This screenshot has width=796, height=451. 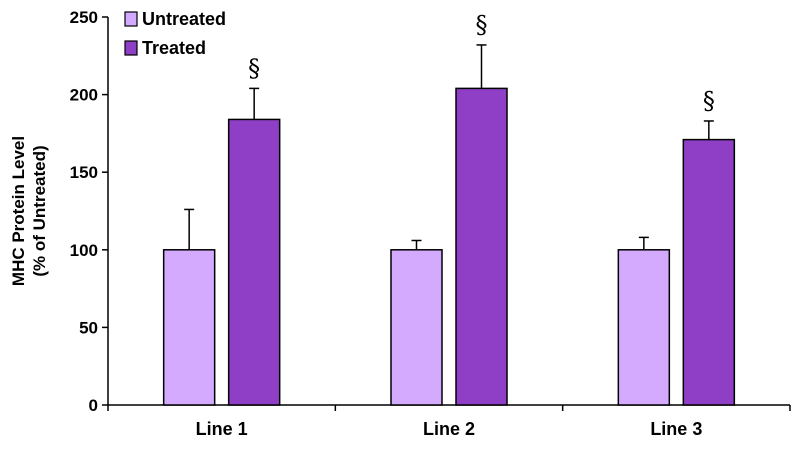 What do you see at coordinates (93, 405) in the screenshot?
I see `y-tick-label: 0` at bounding box center [93, 405].